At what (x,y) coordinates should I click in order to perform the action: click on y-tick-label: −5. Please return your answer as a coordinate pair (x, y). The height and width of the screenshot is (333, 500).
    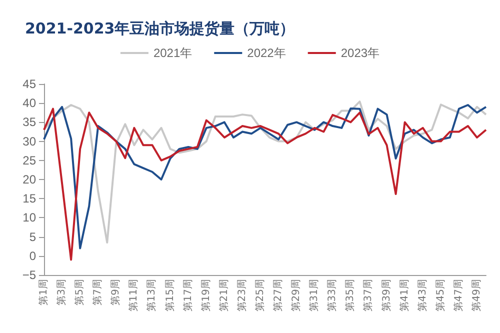
    Looking at the image, I should click on (29, 275).